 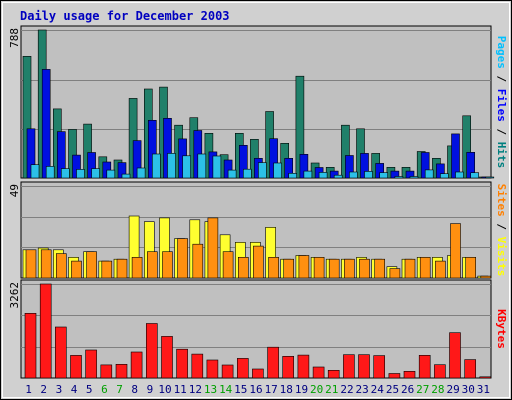 What do you see at coordinates (226, 389) in the screenshot?
I see `x-tick-label: 14` at bounding box center [226, 389].